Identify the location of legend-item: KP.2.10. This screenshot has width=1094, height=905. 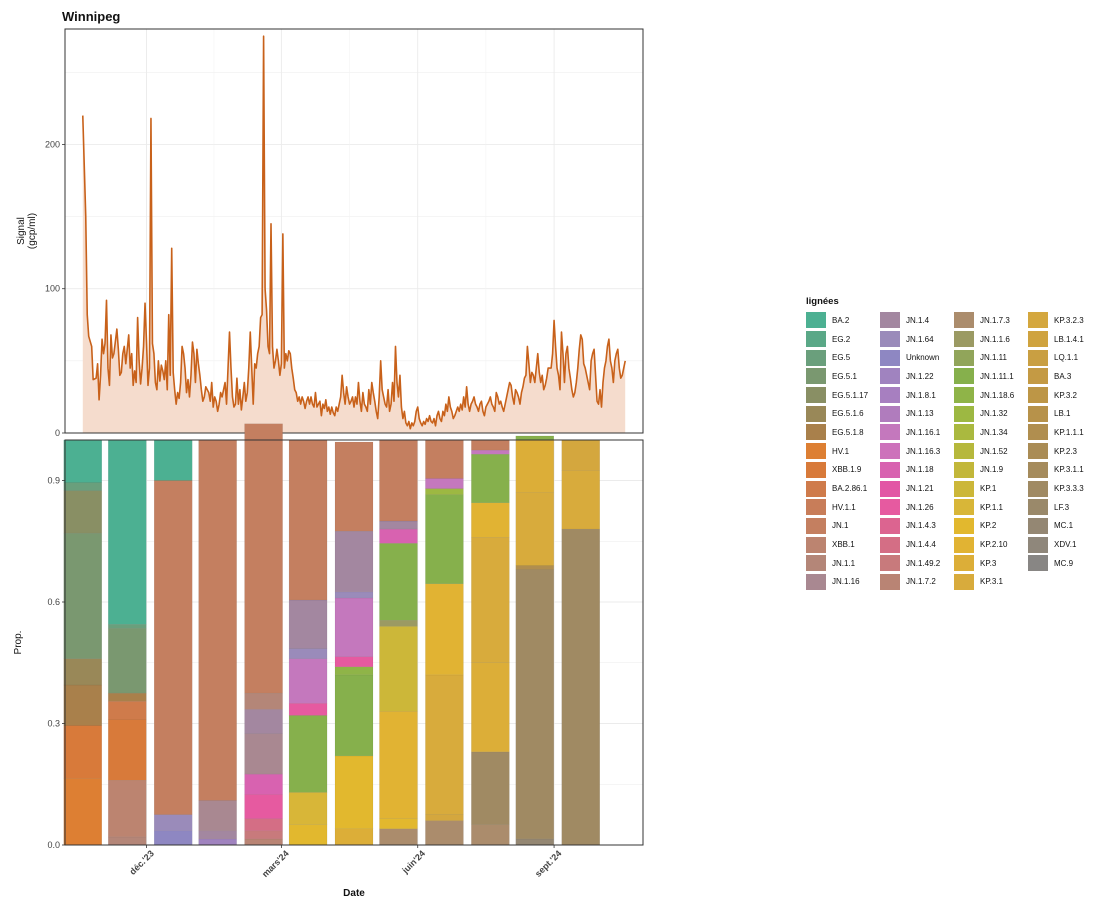
(991, 544).